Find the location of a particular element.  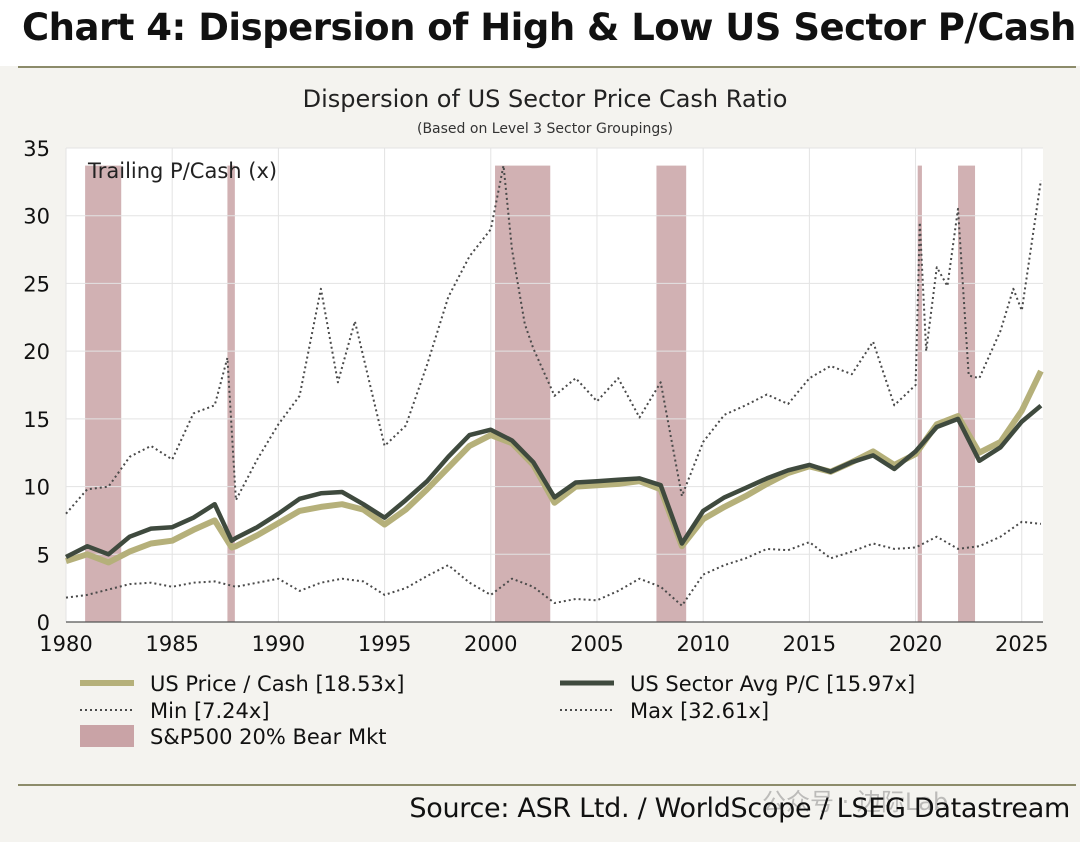

series-line-min is located at coordinates (553, 563).